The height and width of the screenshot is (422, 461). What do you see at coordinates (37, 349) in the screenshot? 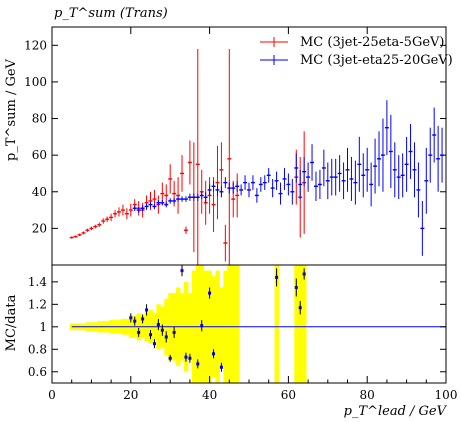
I see `bottom-y-tick-label: 0.8` at bounding box center [37, 349].